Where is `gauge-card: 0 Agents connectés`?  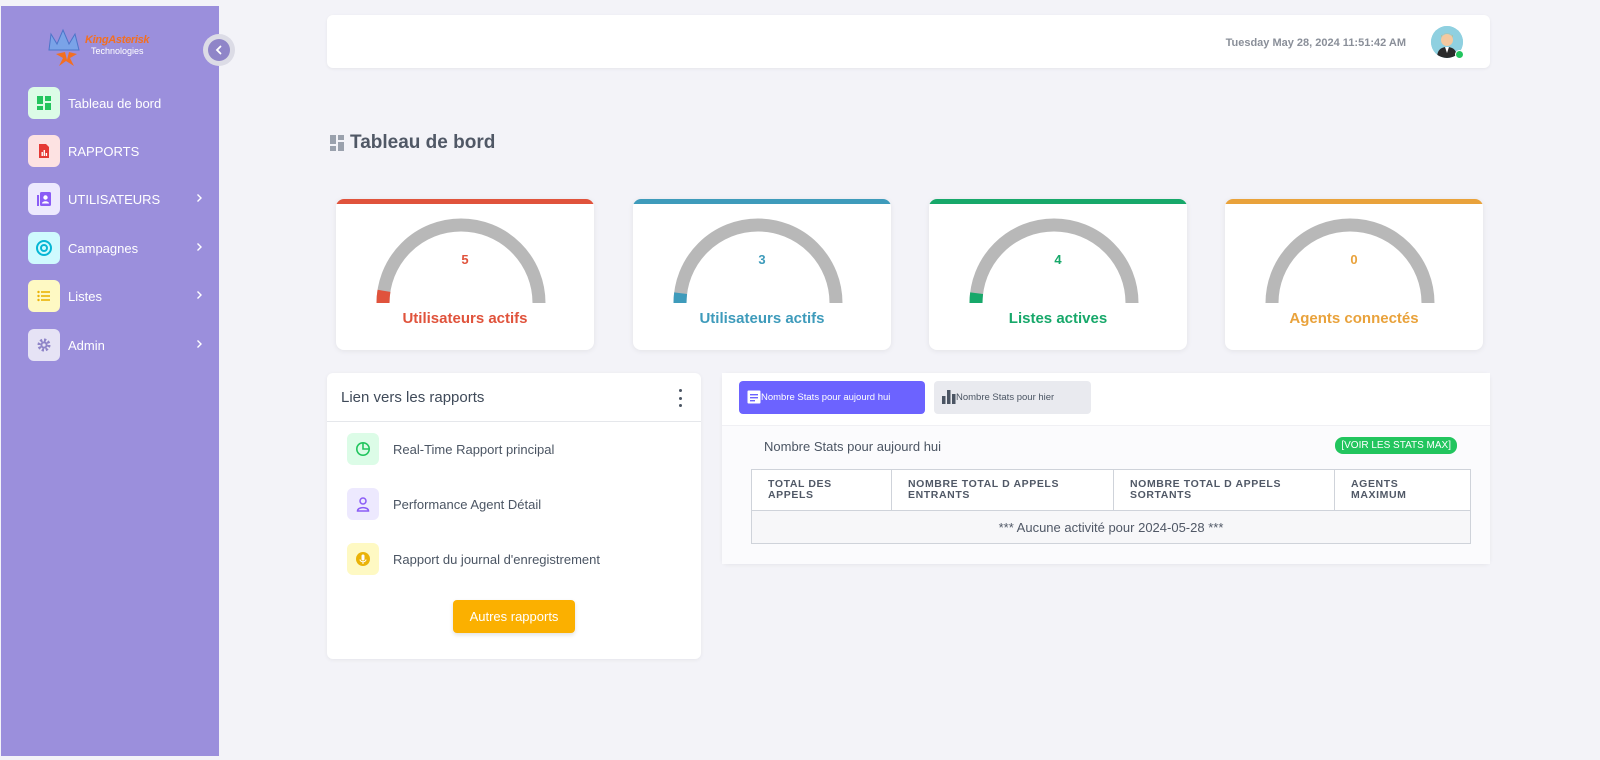 gauge-card: 0 Agents connectés is located at coordinates (1354, 274).